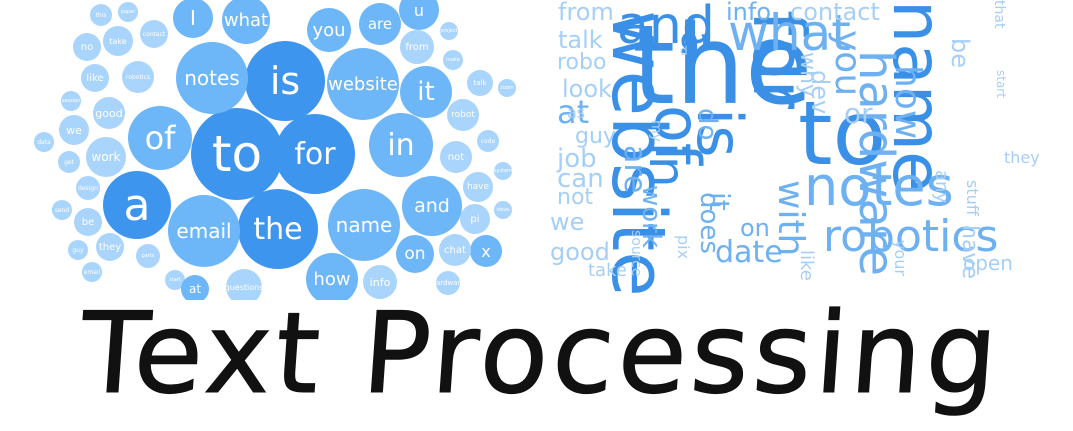 Image resolution: width=1073 pixels, height=431 pixels. I want to click on bubble-33: they, so click(110, 247).